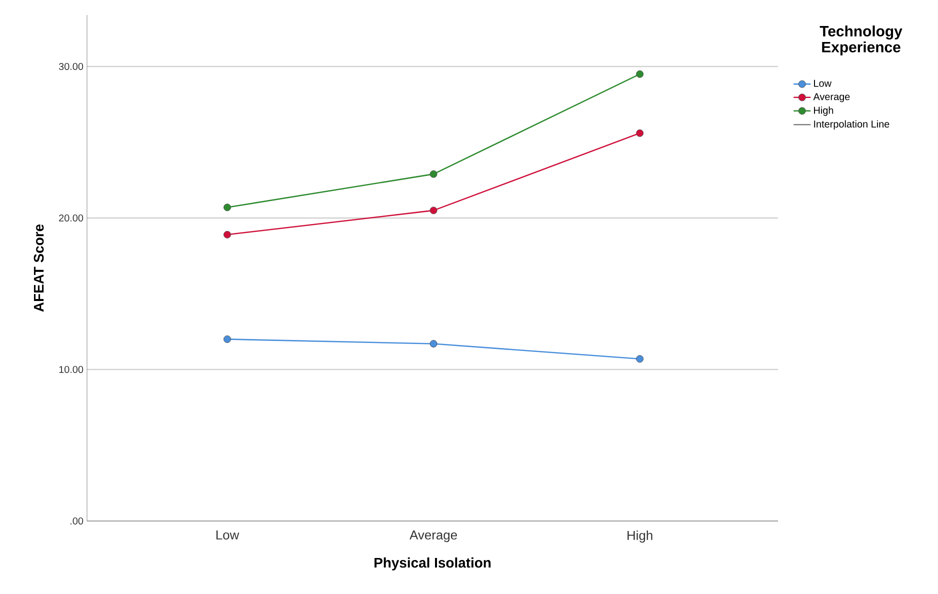 This screenshot has height=594, width=938. What do you see at coordinates (71, 370) in the screenshot?
I see `y-tick-label: 10.00` at bounding box center [71, 370].